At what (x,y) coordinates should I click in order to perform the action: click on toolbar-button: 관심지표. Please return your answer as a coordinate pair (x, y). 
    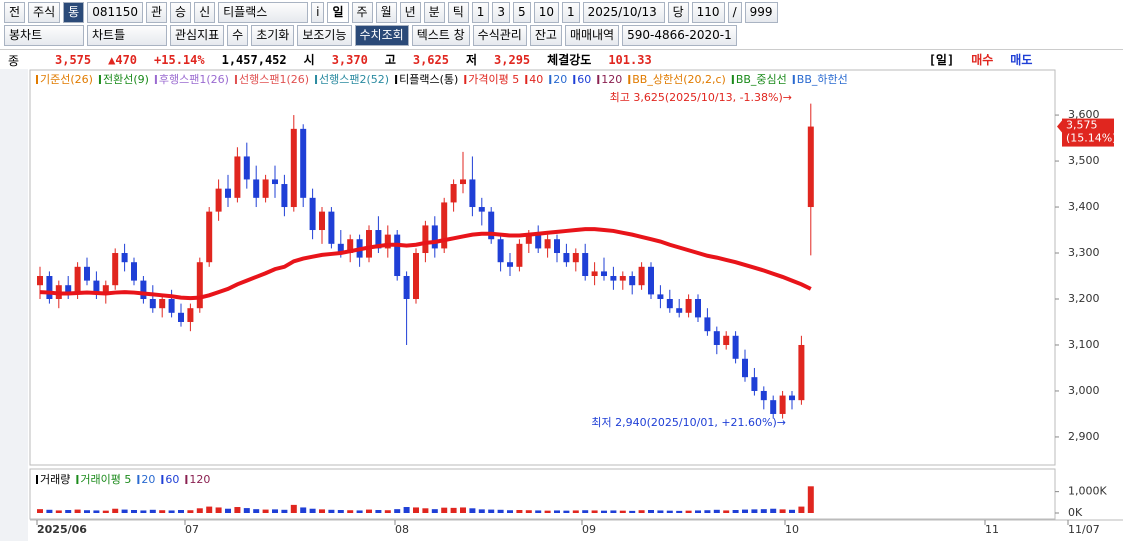
    Looking at the image, I should click on (197, 35).